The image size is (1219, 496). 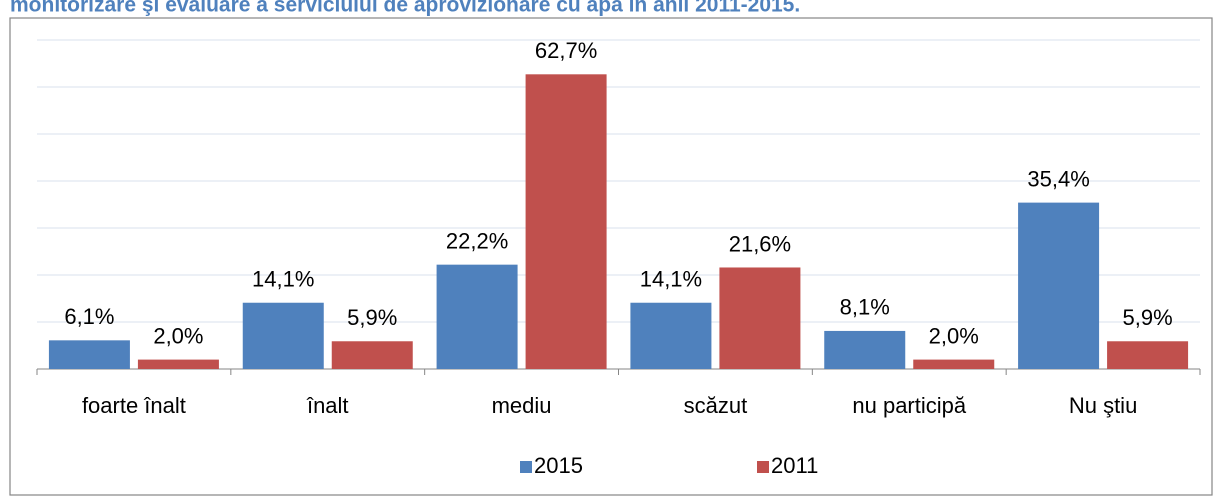 I want to click on legend-label: 2011, so click(x=794, y=465).